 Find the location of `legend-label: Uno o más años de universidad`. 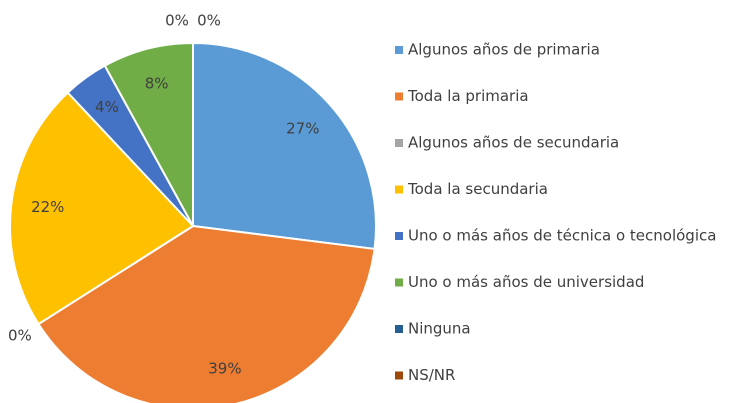

legend-label: Uno o más años de universidad is located at coordinates (526, 282).